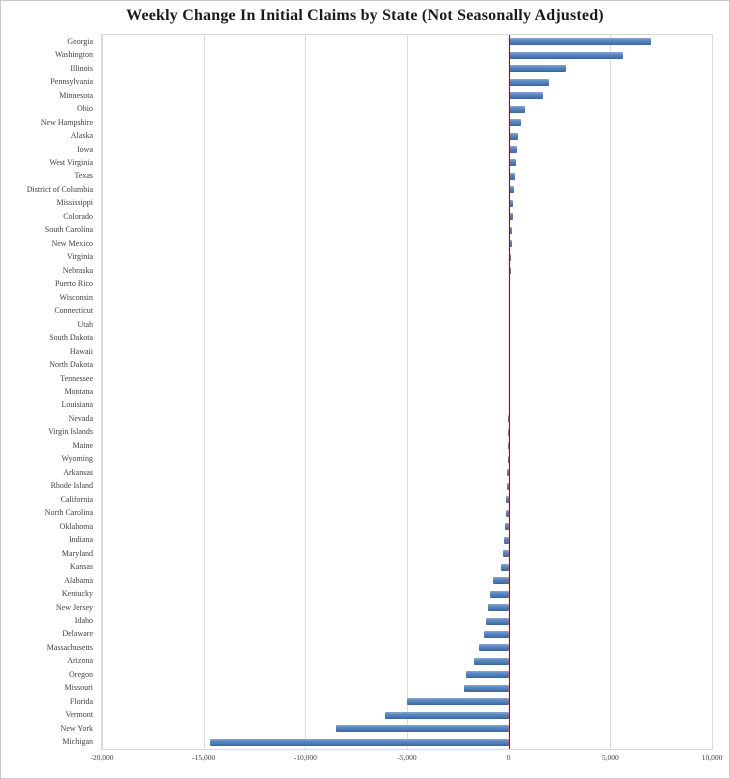  I want to click on y-category-label: Vermont, so click(79, 715).